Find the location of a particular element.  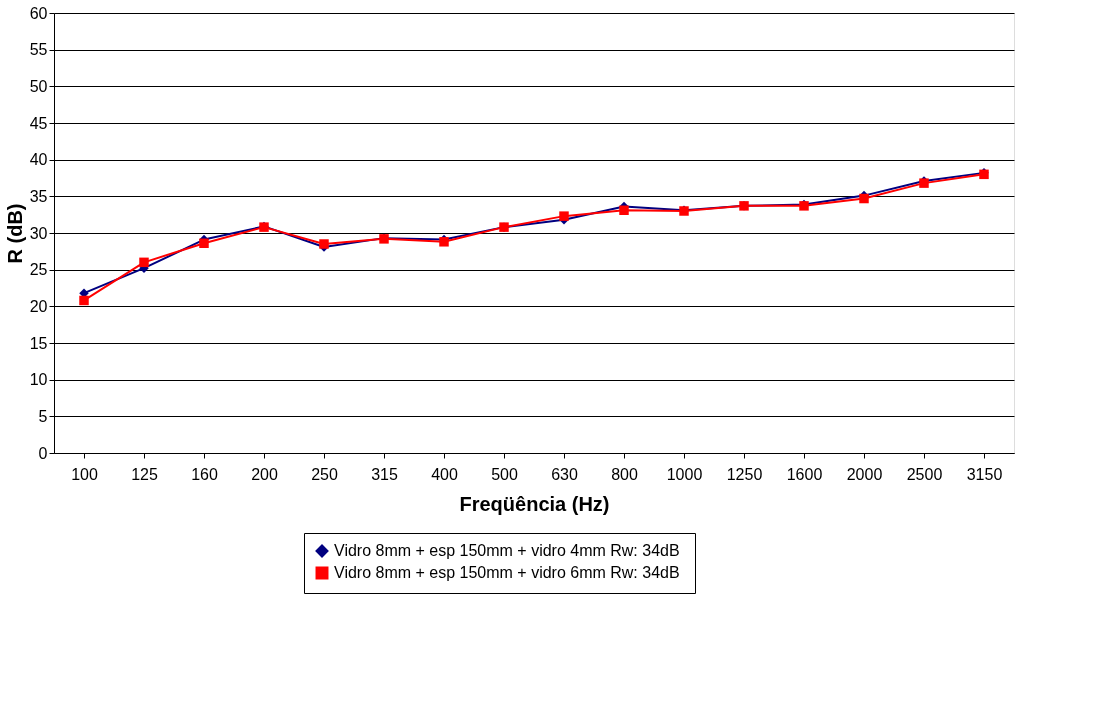

x-tick-label: 315 is located at coordinates (384, 474).